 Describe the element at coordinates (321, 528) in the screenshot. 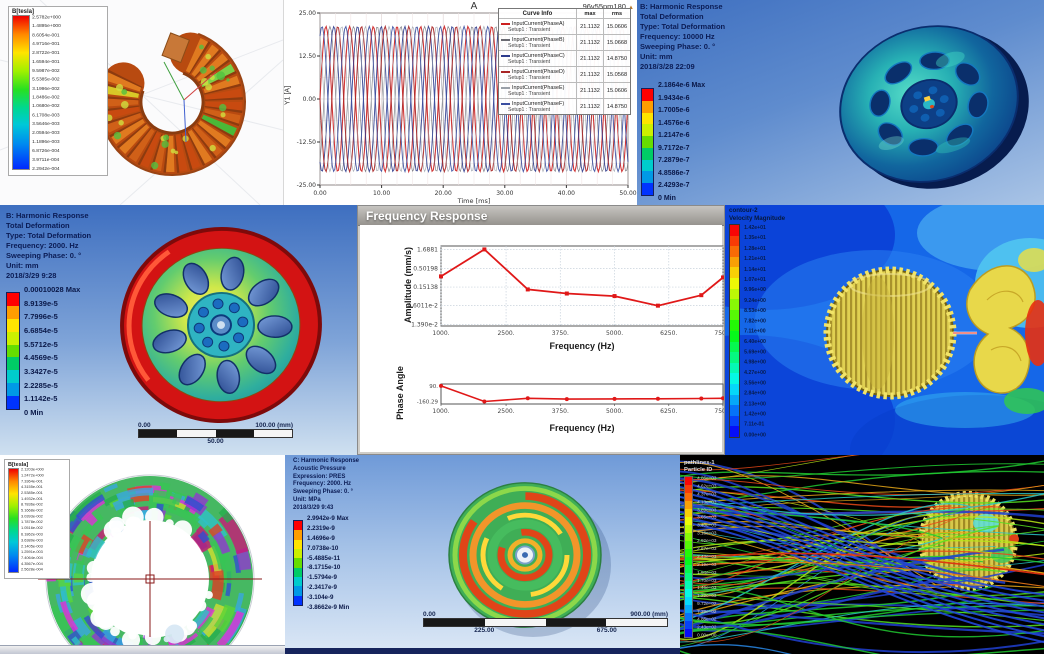

I see `legend-value: 2.2319e-9` at that location.